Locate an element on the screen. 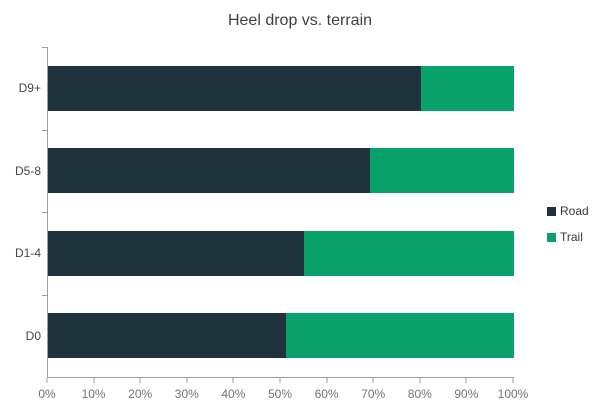  legend: Road Trail is located at coordinates (568, 230).